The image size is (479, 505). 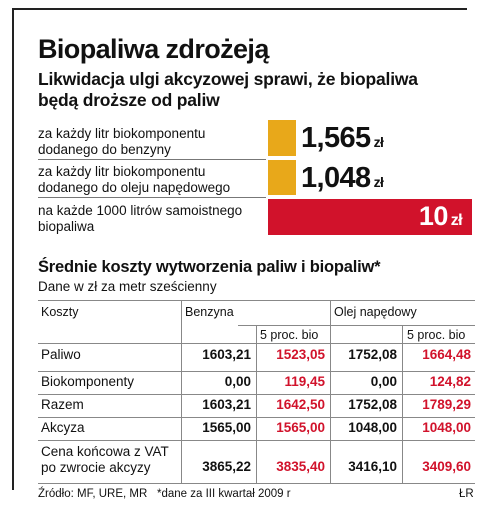 I want to click on header-petrol-bio: 5 proc. bio, so click(x=289, y=335).